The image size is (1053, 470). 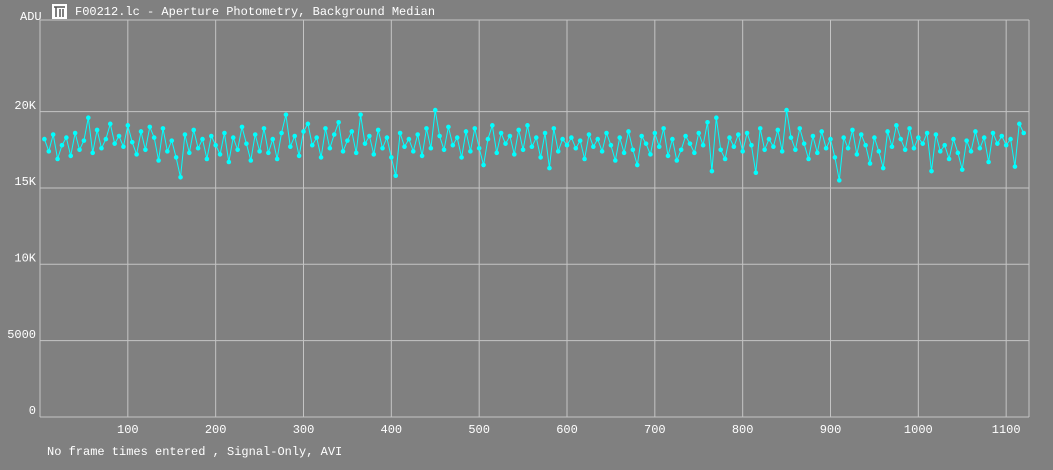 I want to click on x-tick-label: 200, so click(x=216, y=430).